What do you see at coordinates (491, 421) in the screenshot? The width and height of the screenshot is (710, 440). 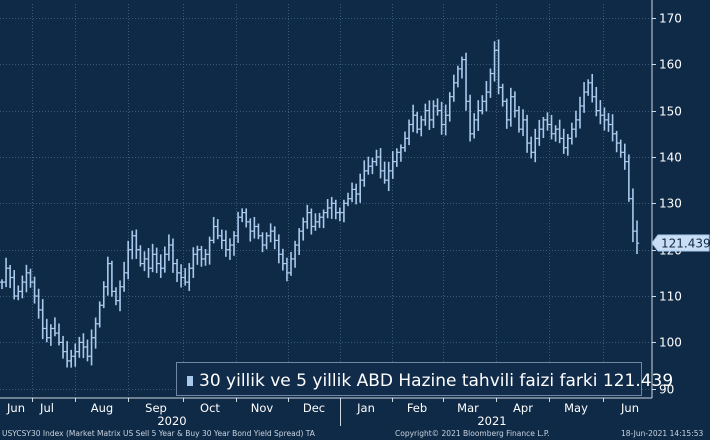 I see `year-label: 2021` at bounding box center [491, 421].